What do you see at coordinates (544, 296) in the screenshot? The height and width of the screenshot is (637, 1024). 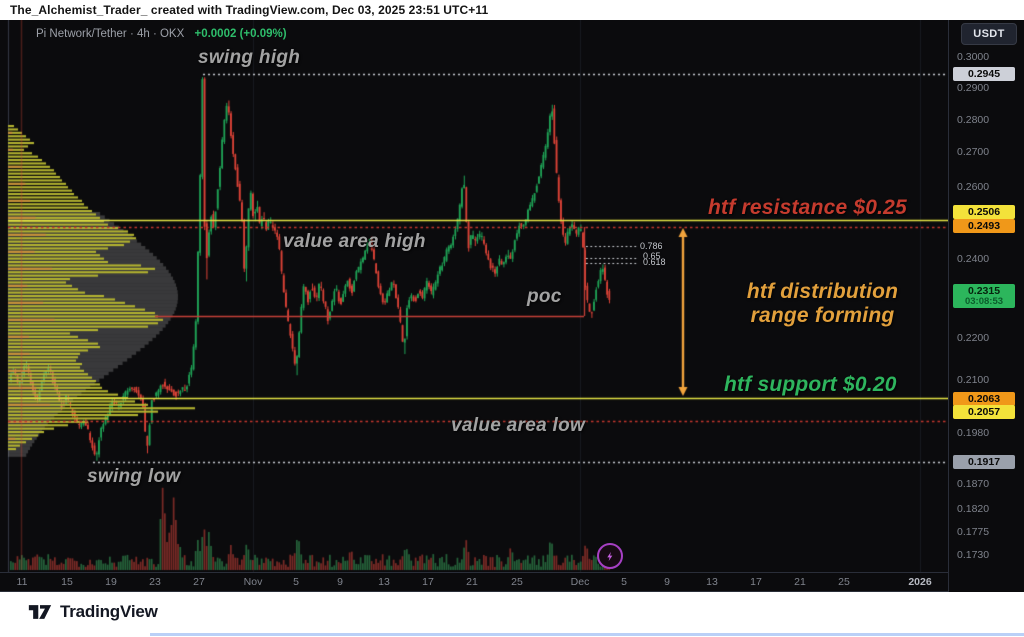 I see `poc-label: poc` at bounding box center [544, 296].